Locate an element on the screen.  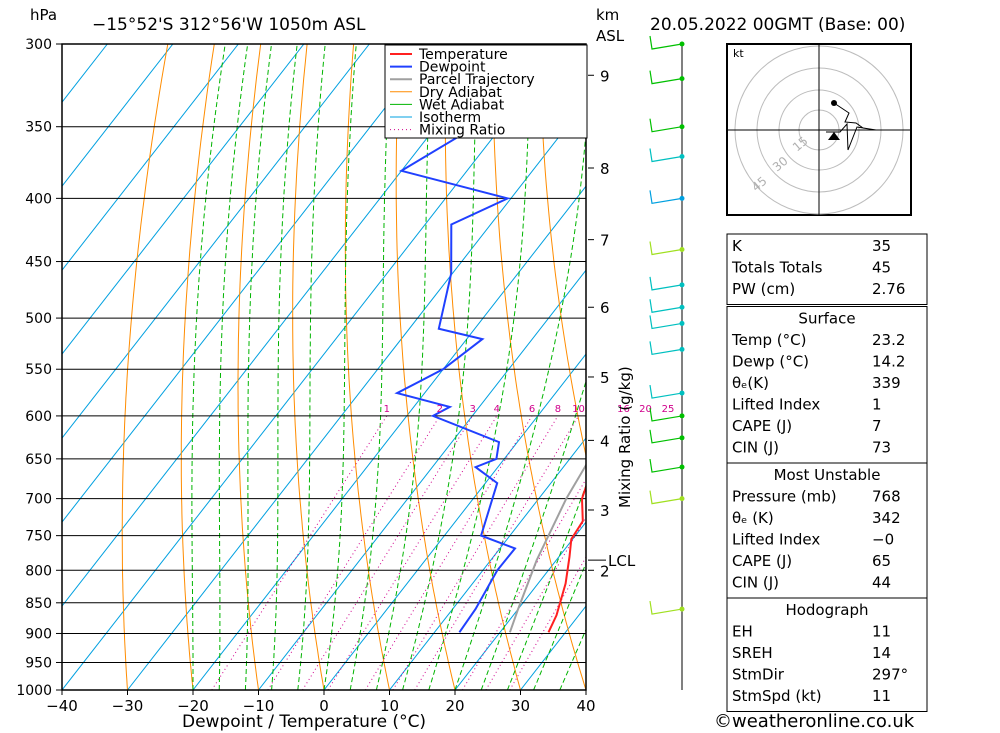
table-row-value: 768 is located at coordinates (886, 497).